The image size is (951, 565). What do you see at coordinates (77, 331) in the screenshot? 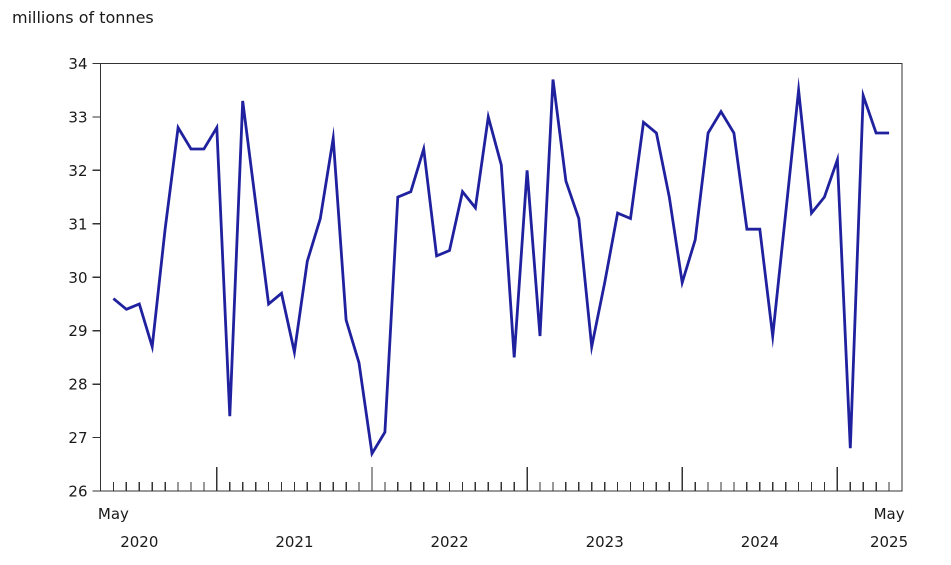
I see `y-axis-tick-label: 29` at bounding box center [77, 331].